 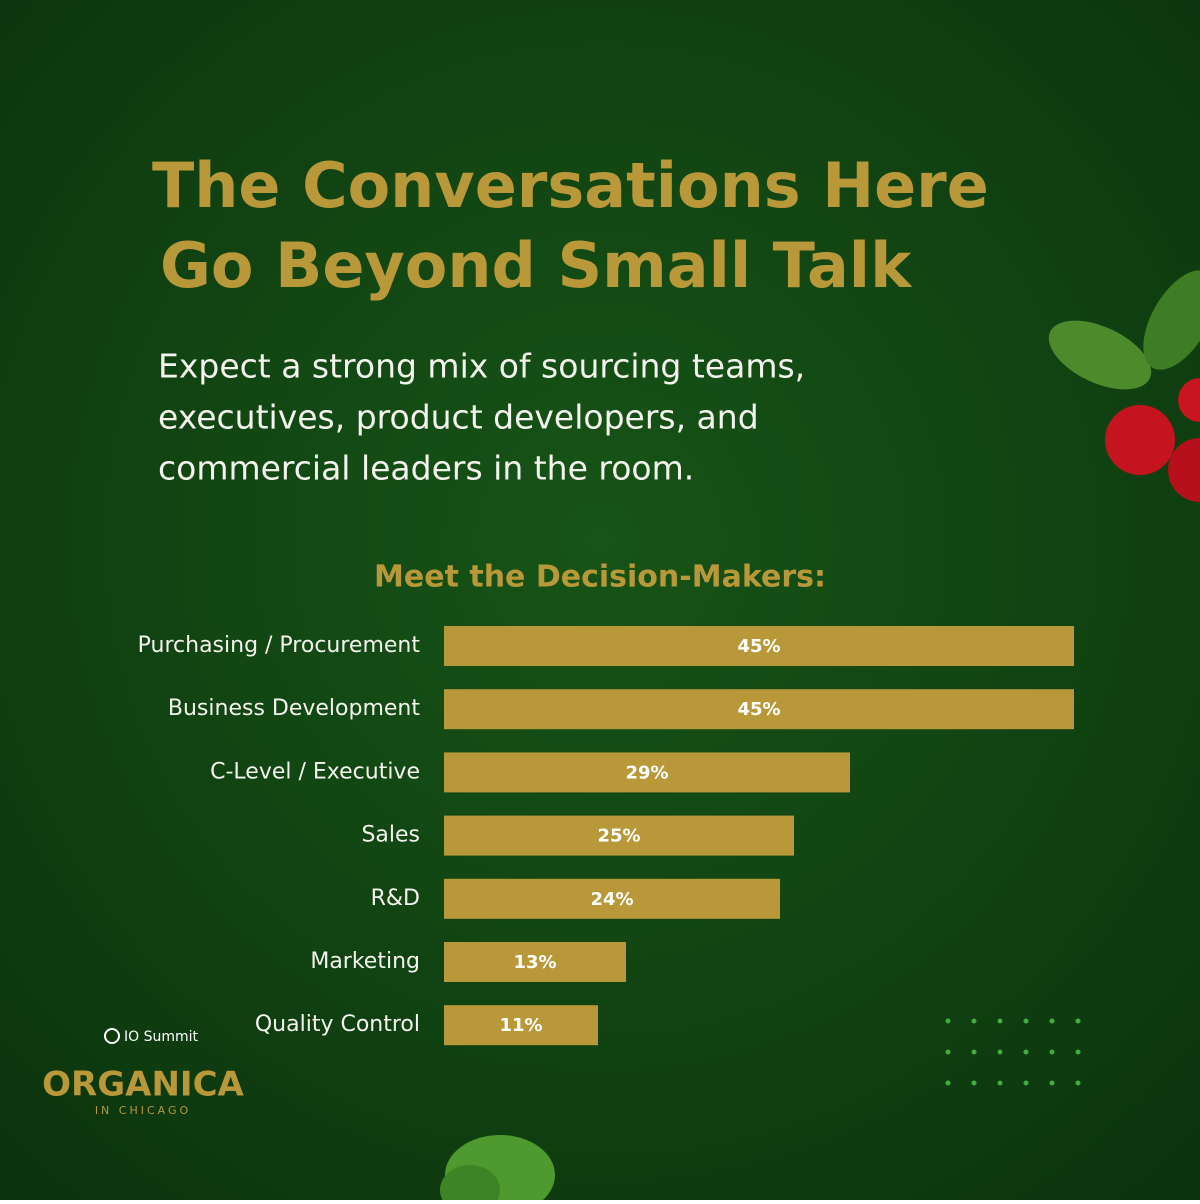 I want to click on value-label: 24%, so click(x=611, y=899).